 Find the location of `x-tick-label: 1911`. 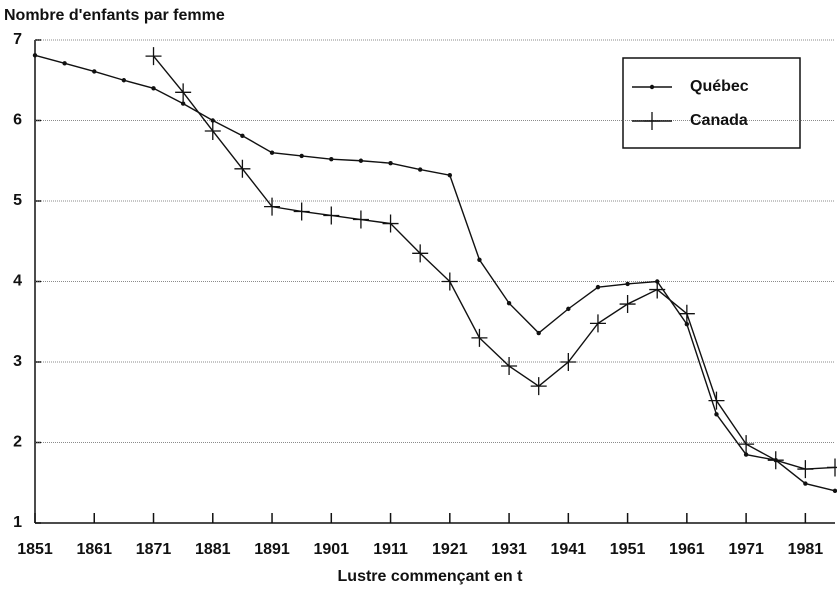

x-tick-label: 1911 is located at coordinates (390, 549).